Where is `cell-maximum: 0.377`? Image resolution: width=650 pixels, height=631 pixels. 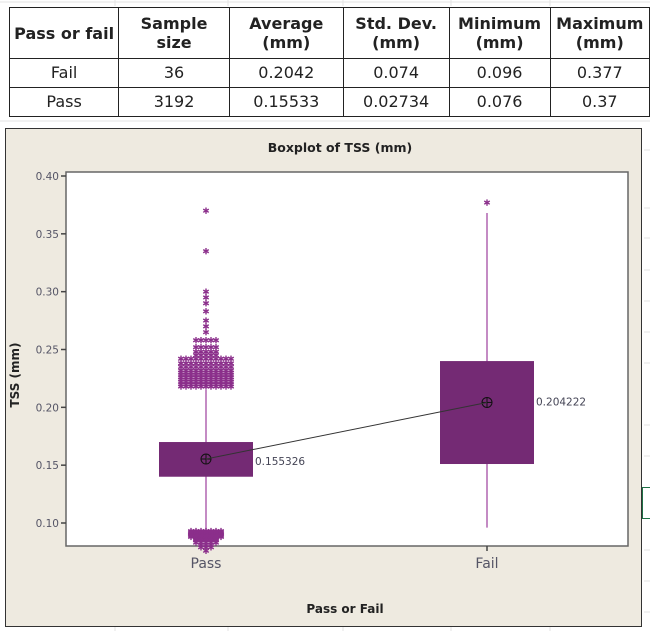
cell-maximum: 0.377 is located at coordinates (599, 73).